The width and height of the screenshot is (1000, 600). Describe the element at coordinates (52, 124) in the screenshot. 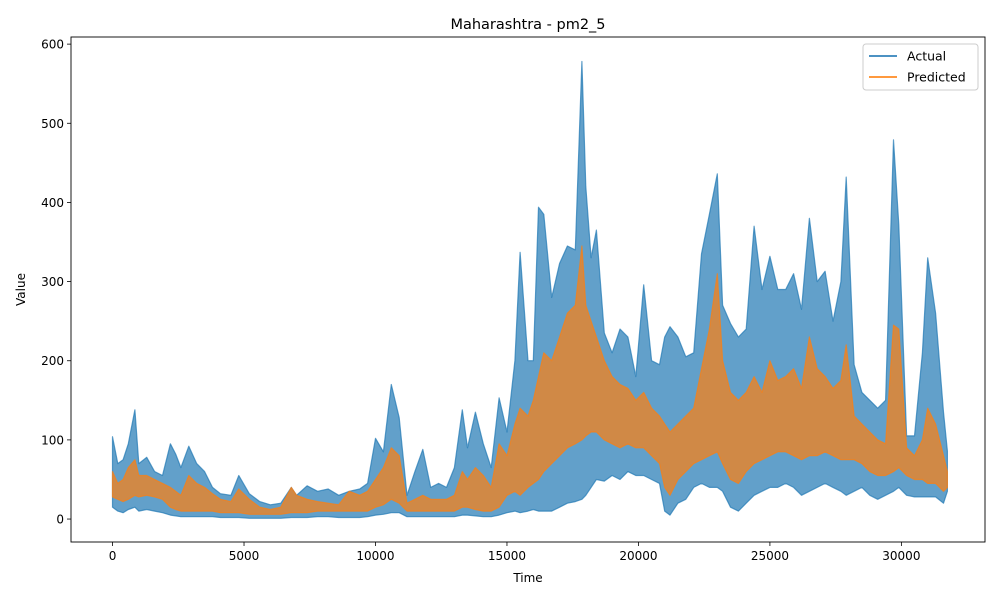

I see `y-tick-label: 500` at that location.